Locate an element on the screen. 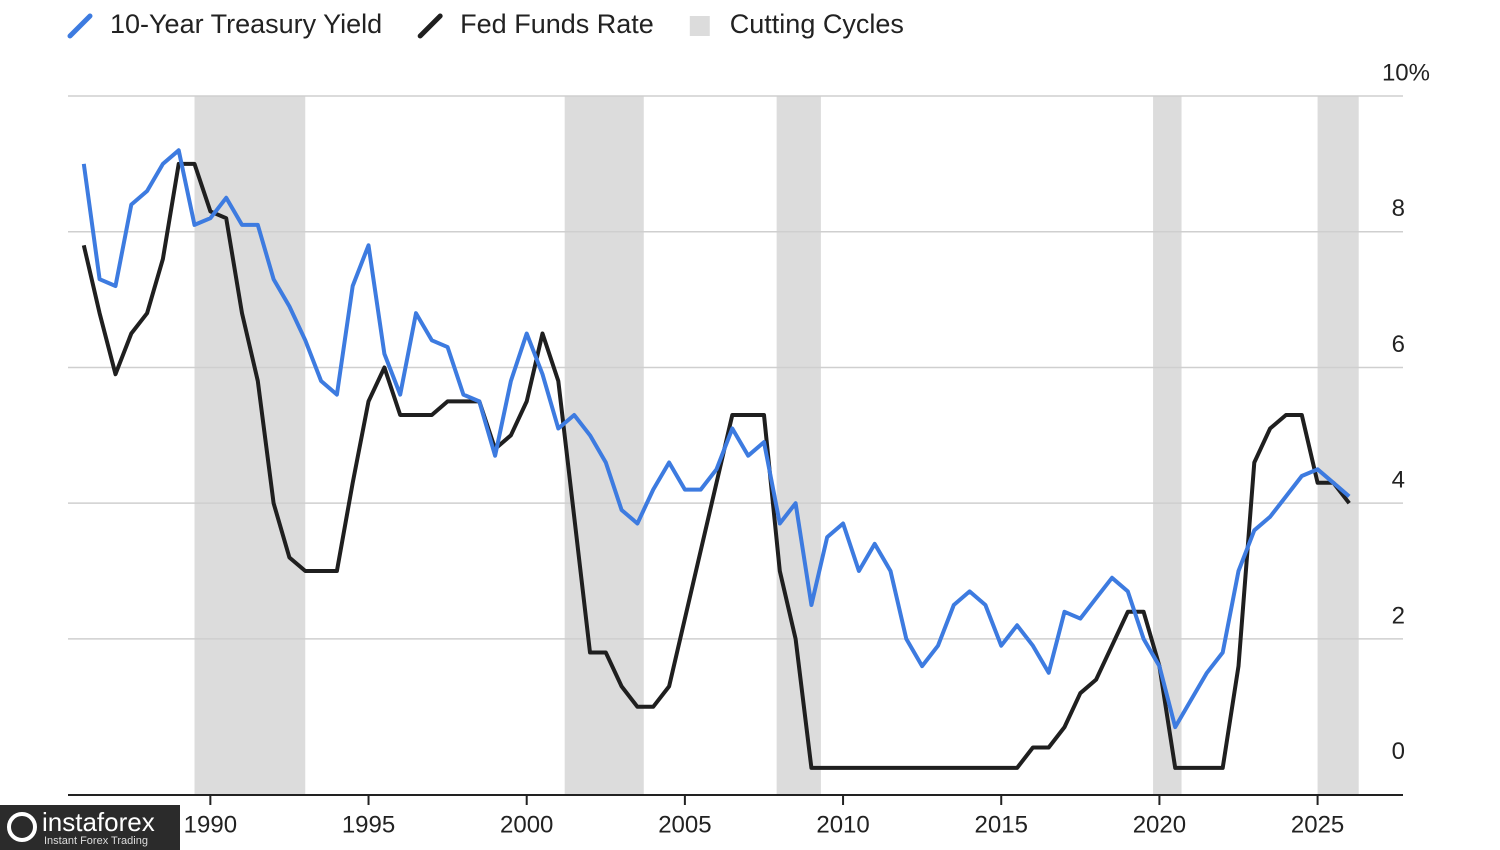 This screenshot has width=1500, height=850. watermark-bg is located at coordinates (90, 827).